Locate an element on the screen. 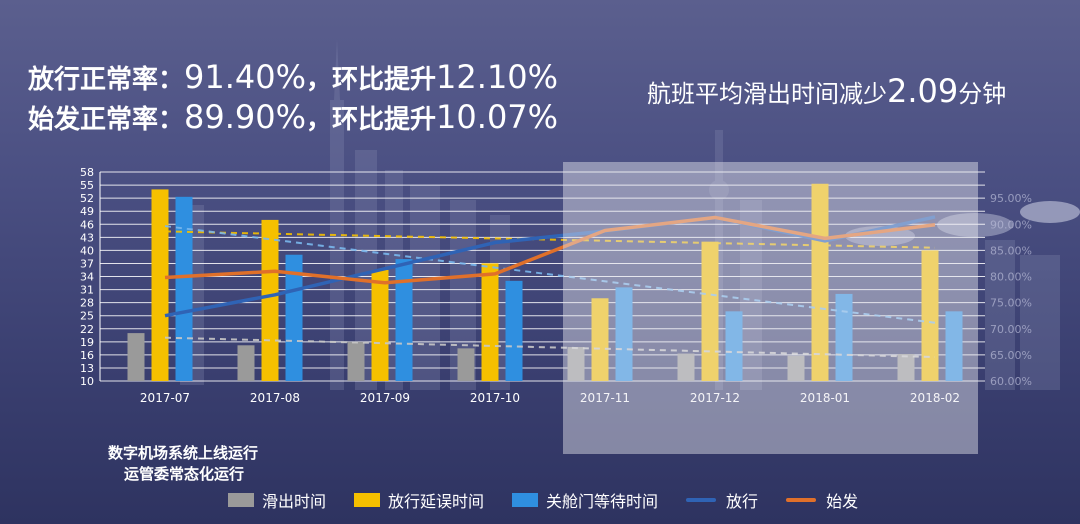 The image size is (1080, 524). y-tick-label: 37 is located at coordinates (87, 263).